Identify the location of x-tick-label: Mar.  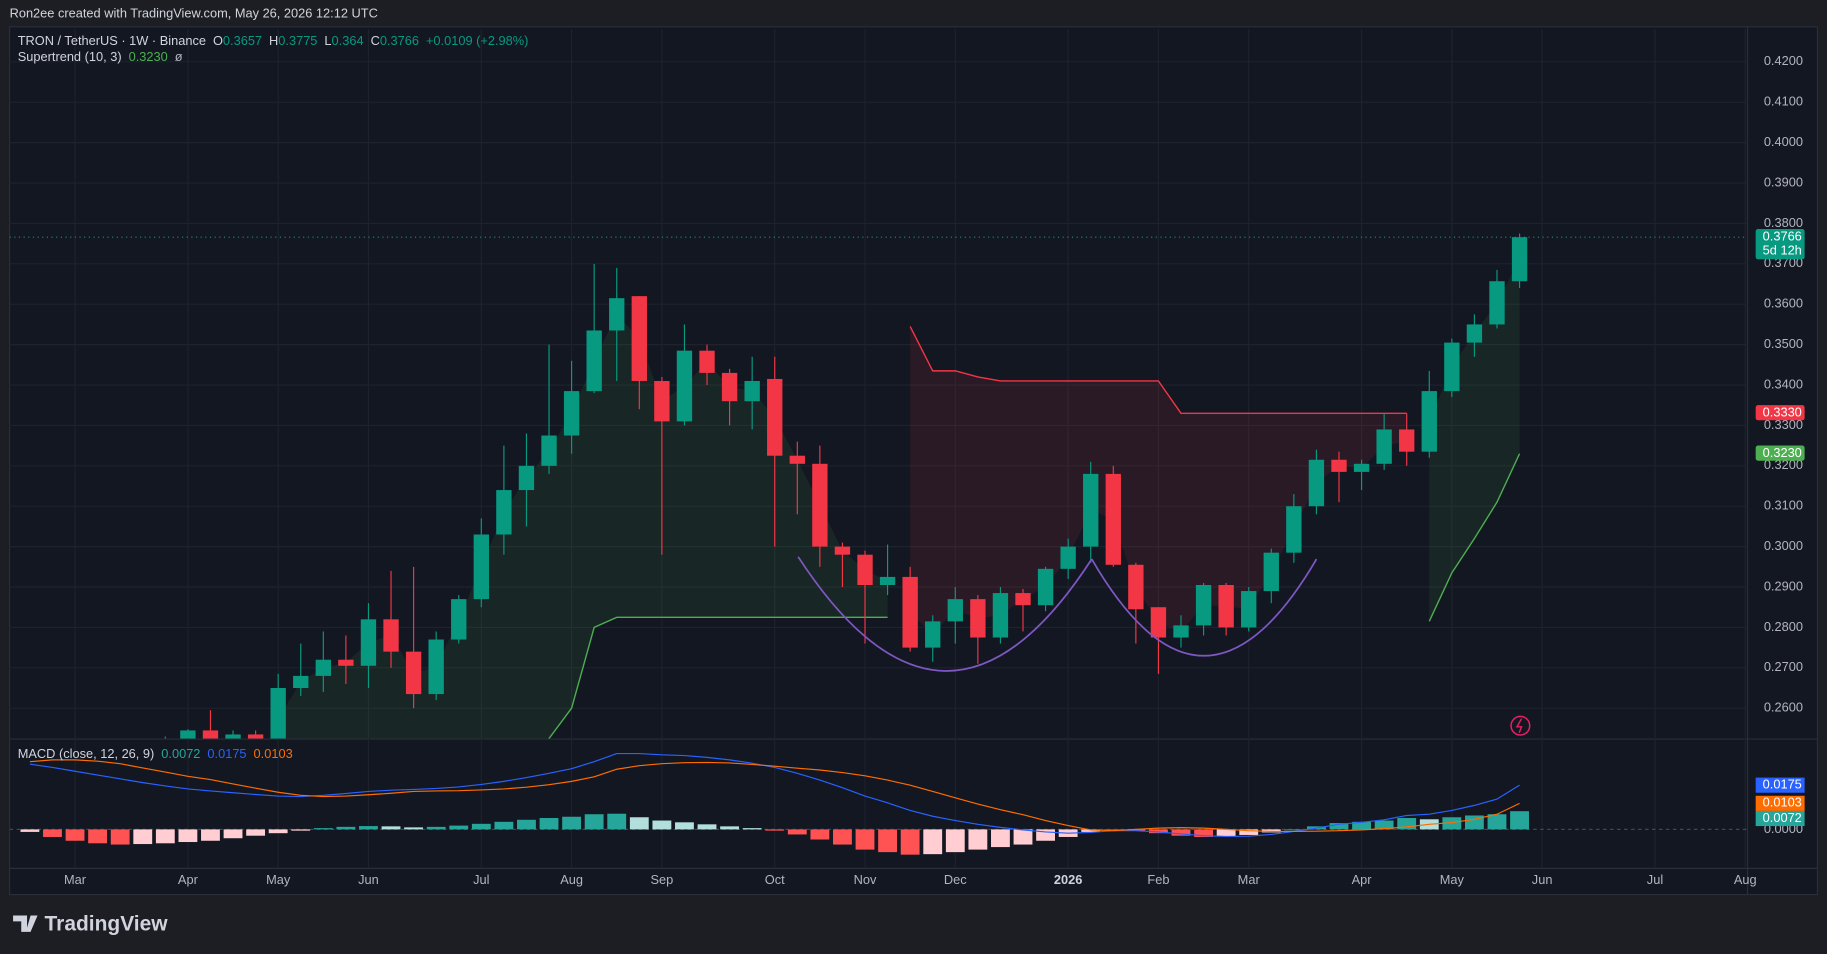
(75, 879).